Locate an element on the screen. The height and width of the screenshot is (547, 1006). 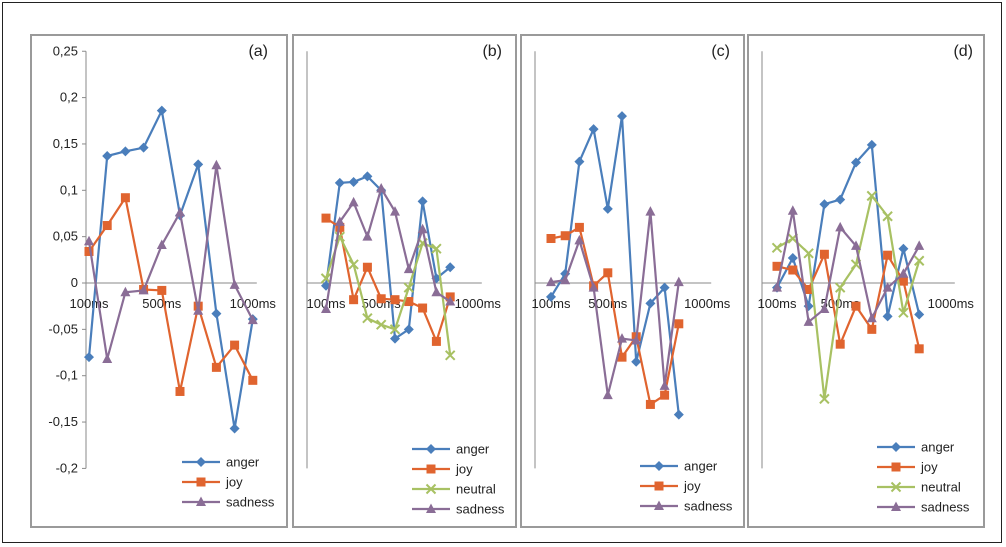
y-tick-label: 0,2 is located at coordinates (69, 97).